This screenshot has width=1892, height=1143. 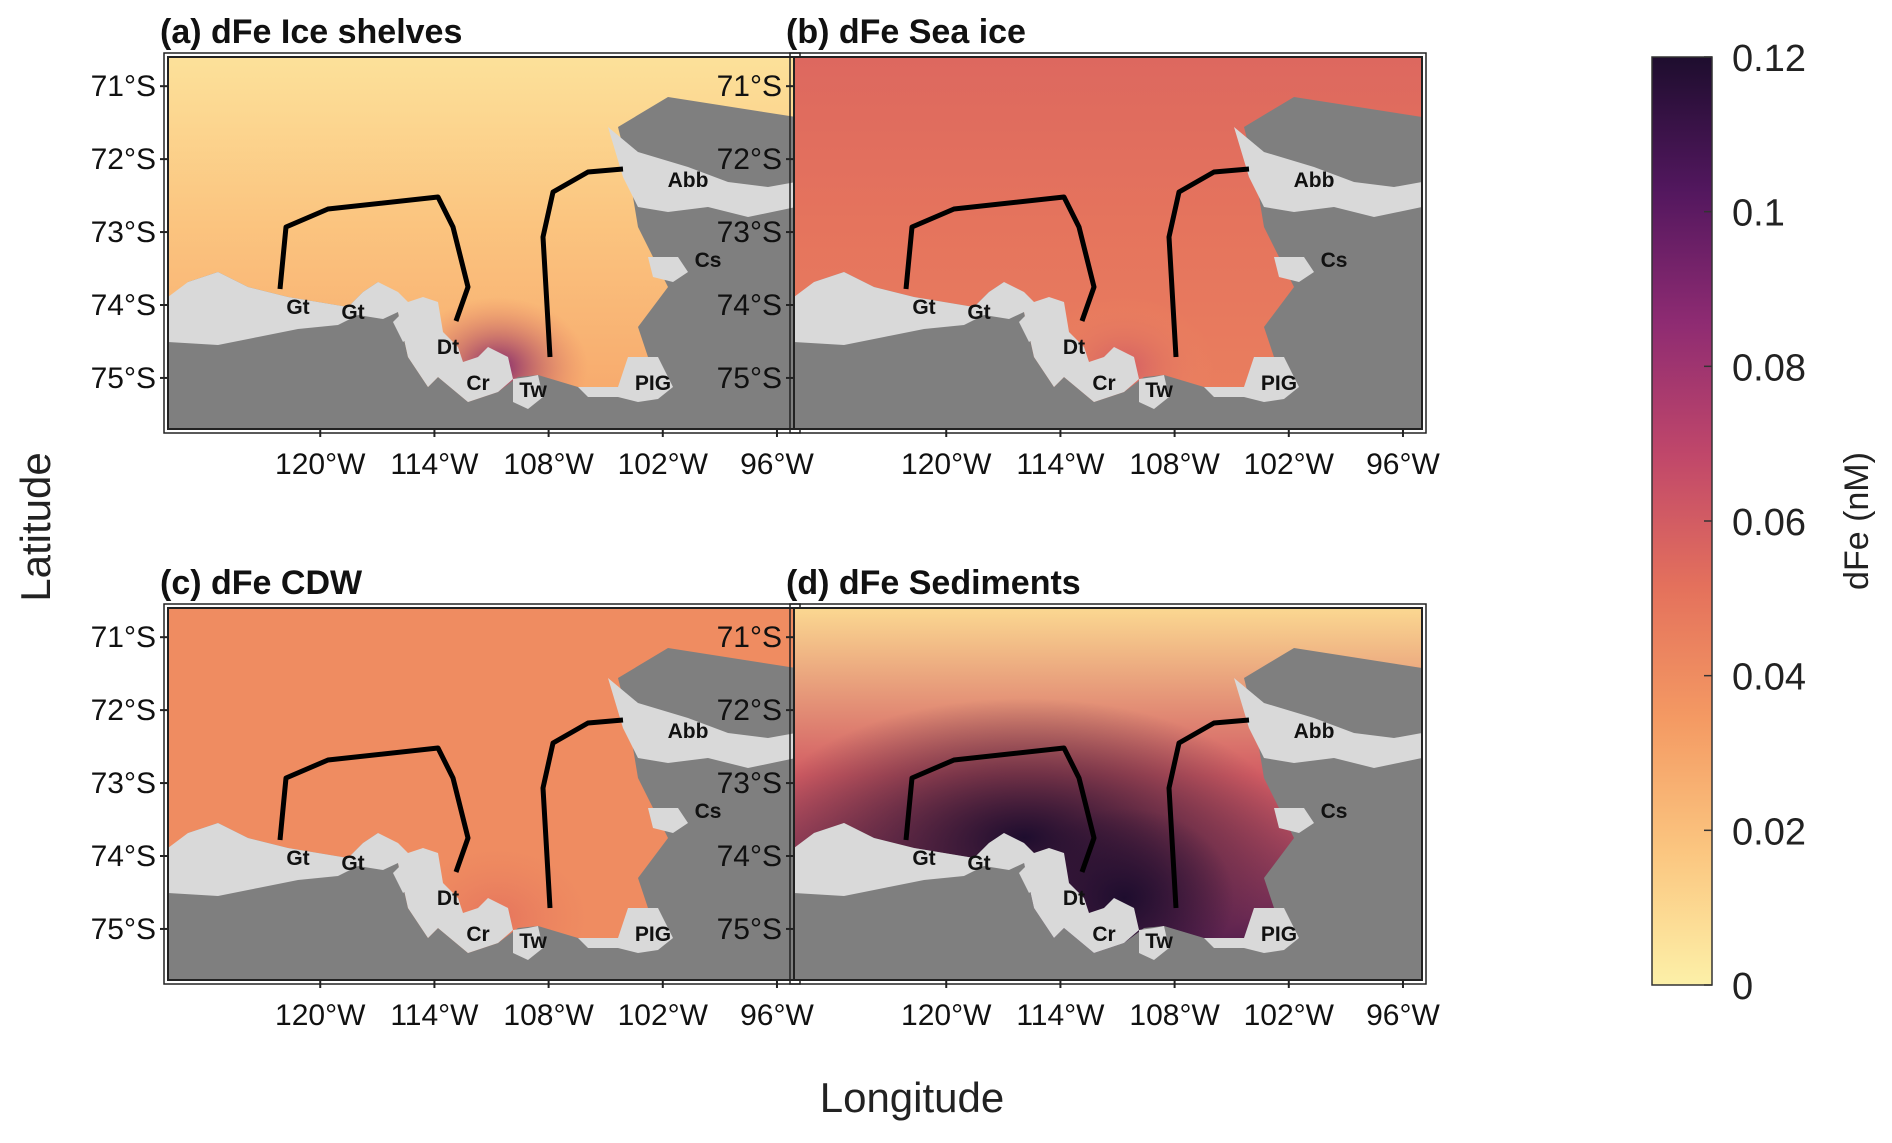 I want to click on colorbar-tick-label: 0.06, so click(x=1769, y=523).